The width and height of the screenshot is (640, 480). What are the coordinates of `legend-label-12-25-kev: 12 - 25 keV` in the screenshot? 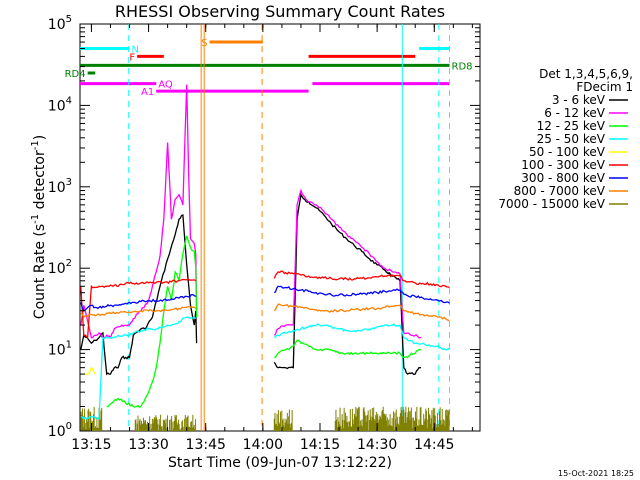 It's located at (571, 126).